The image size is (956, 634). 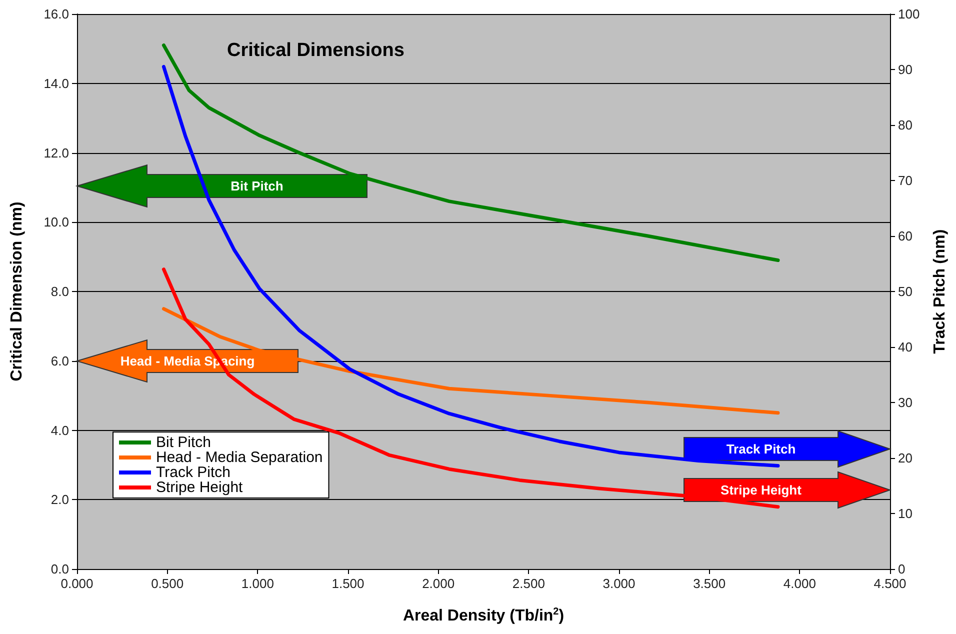 I want to click on y2-tick-label: 60, so click(x=905, y=236).